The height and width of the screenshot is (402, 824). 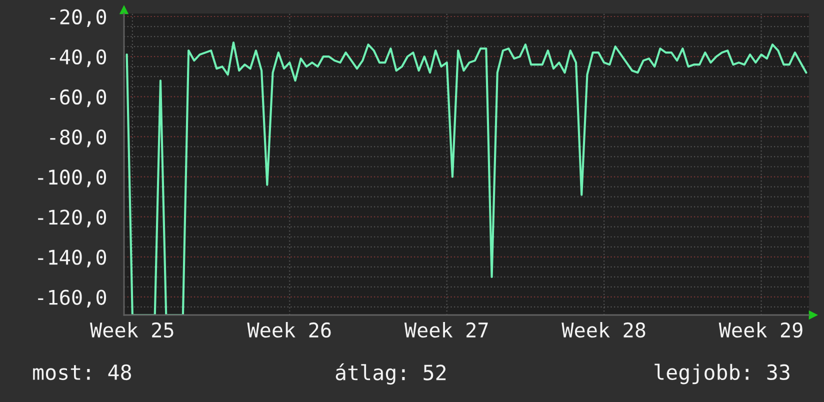 I want to click on y-tick-label: -40,0, so click(x=78, y=58).